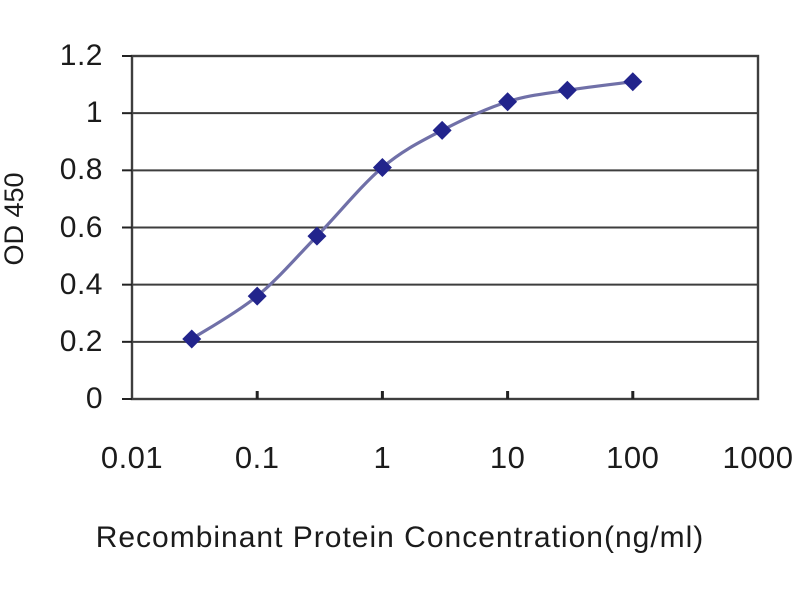  Describe the element at coordinates (758, 457) in the screenshot. I see `x-tick-label: 1000` at that location.